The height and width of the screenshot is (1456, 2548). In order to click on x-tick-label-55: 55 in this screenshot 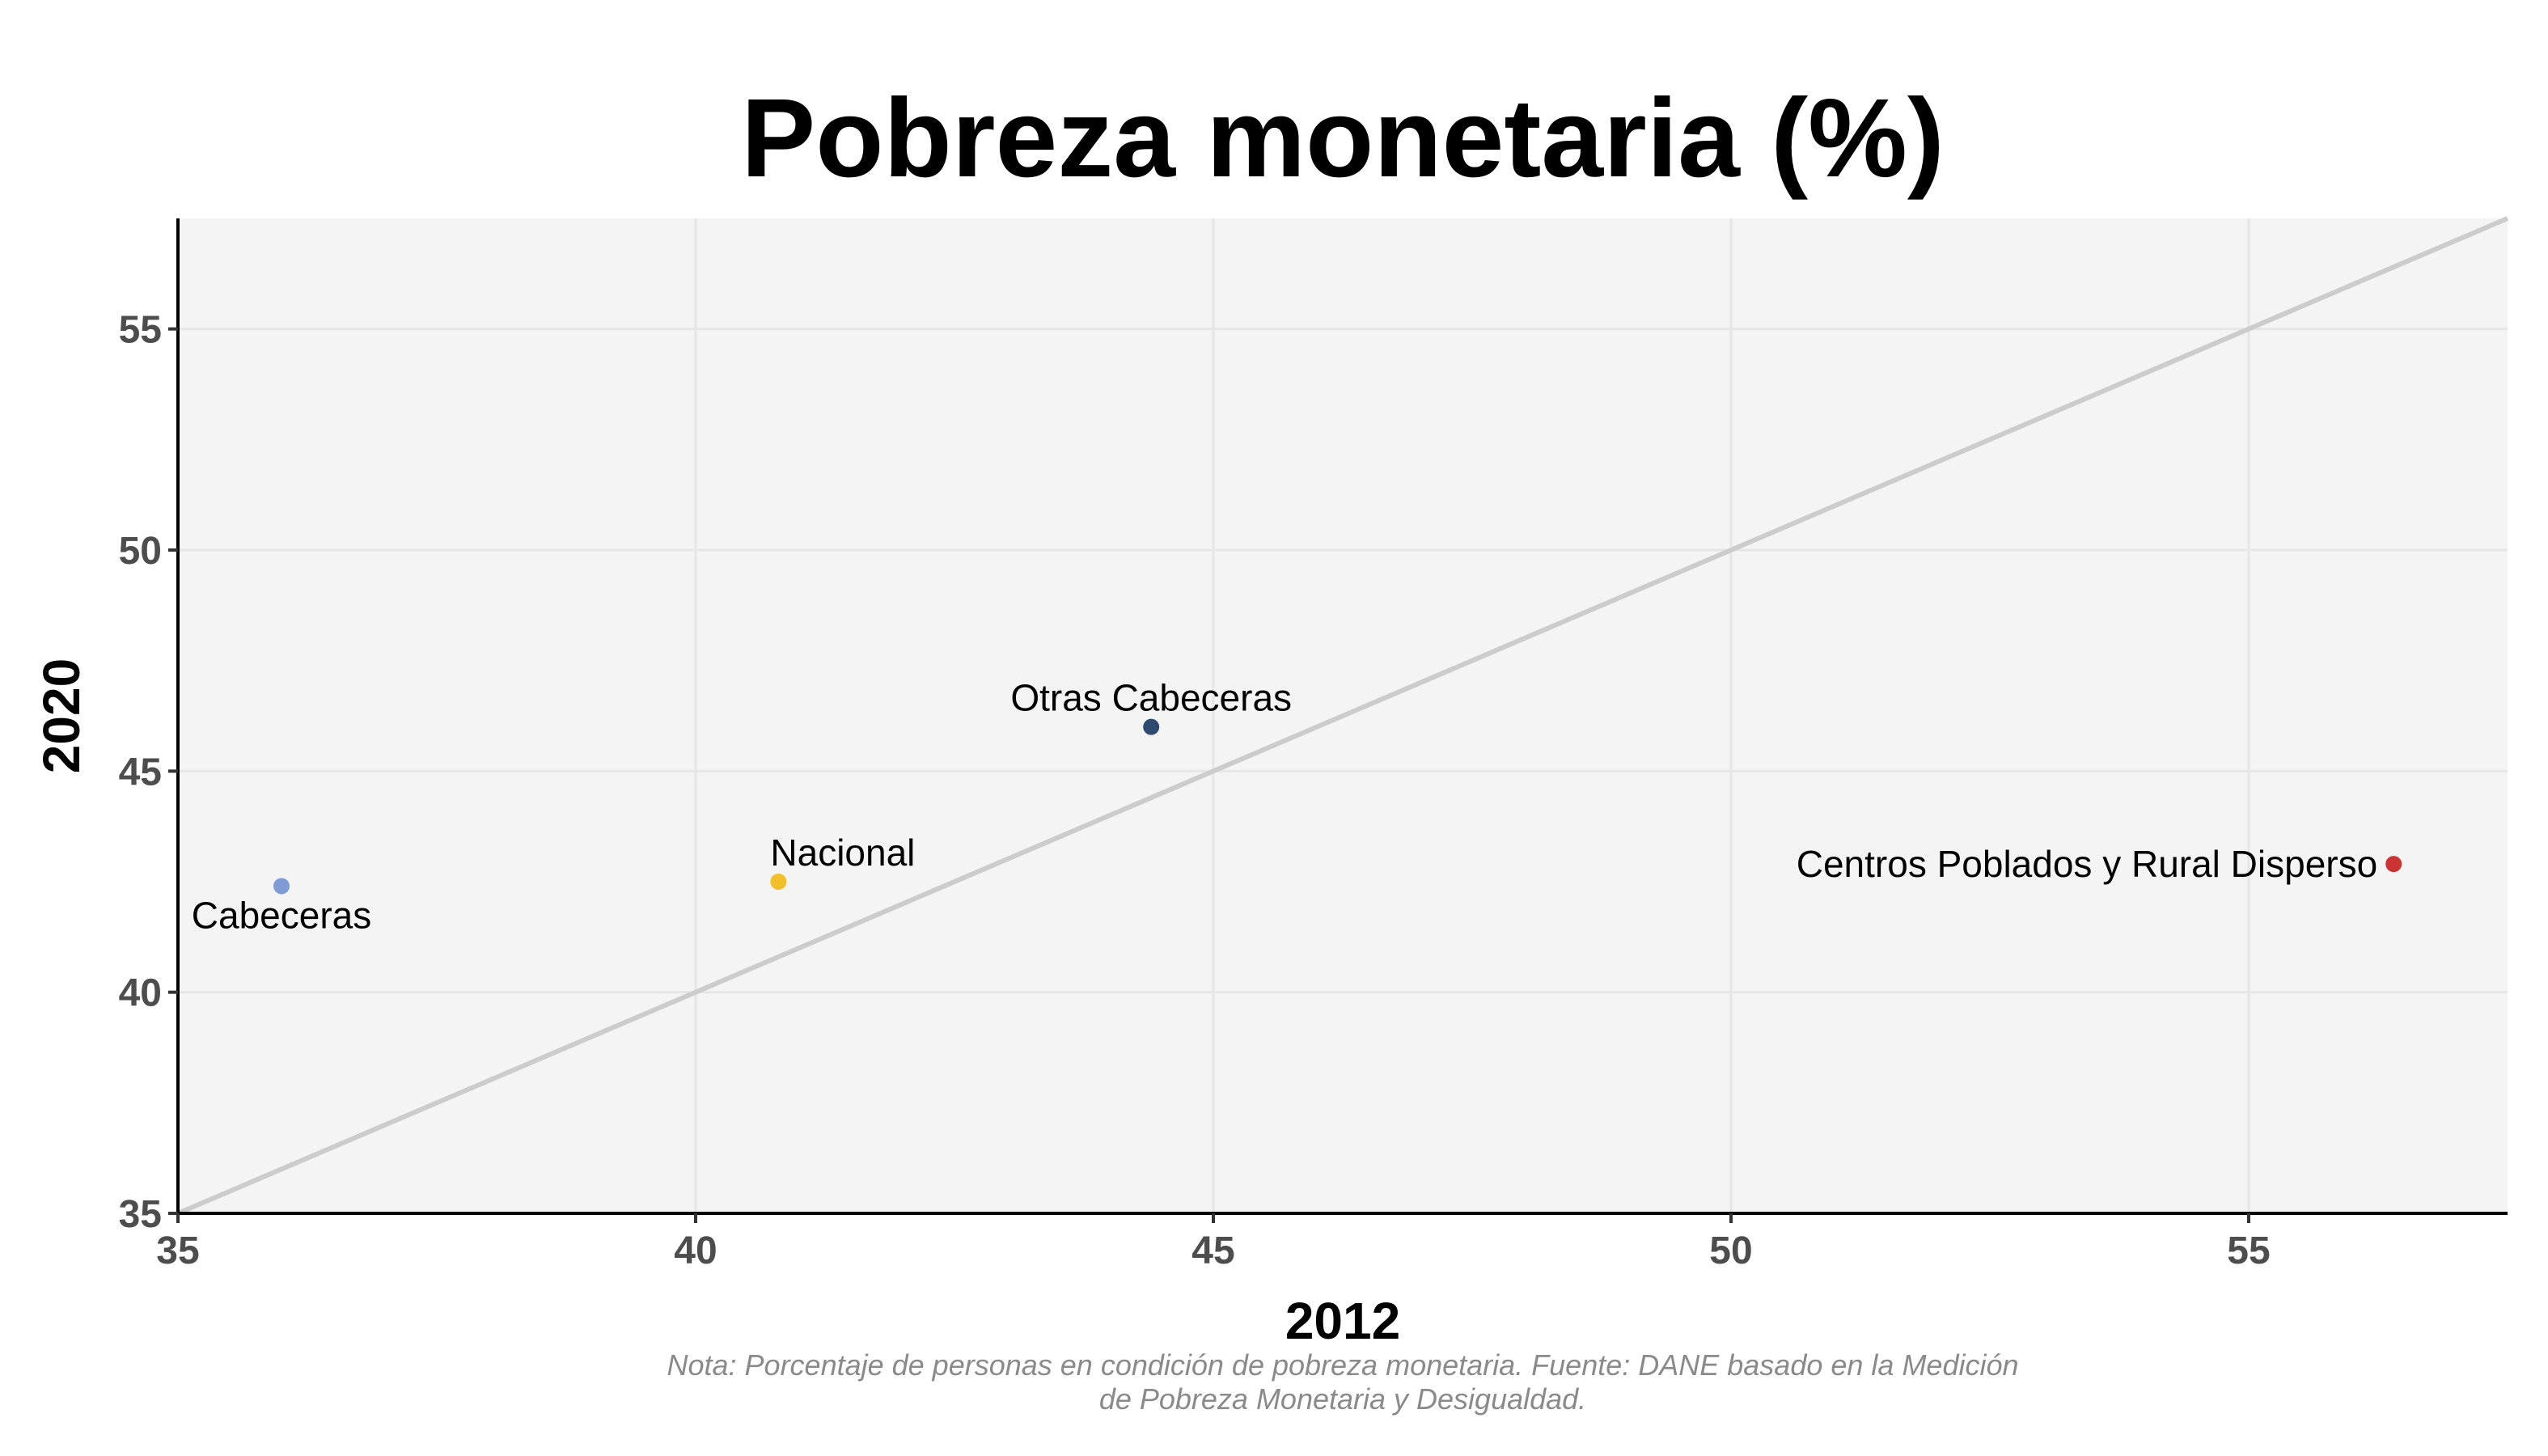, I will do `click(2248, 1251)`.